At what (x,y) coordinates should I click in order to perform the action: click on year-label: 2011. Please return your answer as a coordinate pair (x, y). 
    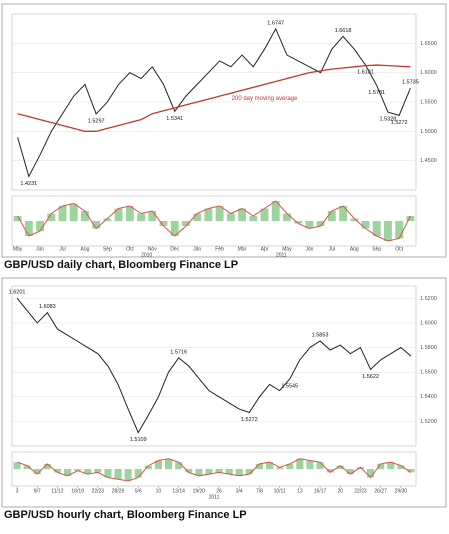
    Looking at the image, I should click on (281, 255).